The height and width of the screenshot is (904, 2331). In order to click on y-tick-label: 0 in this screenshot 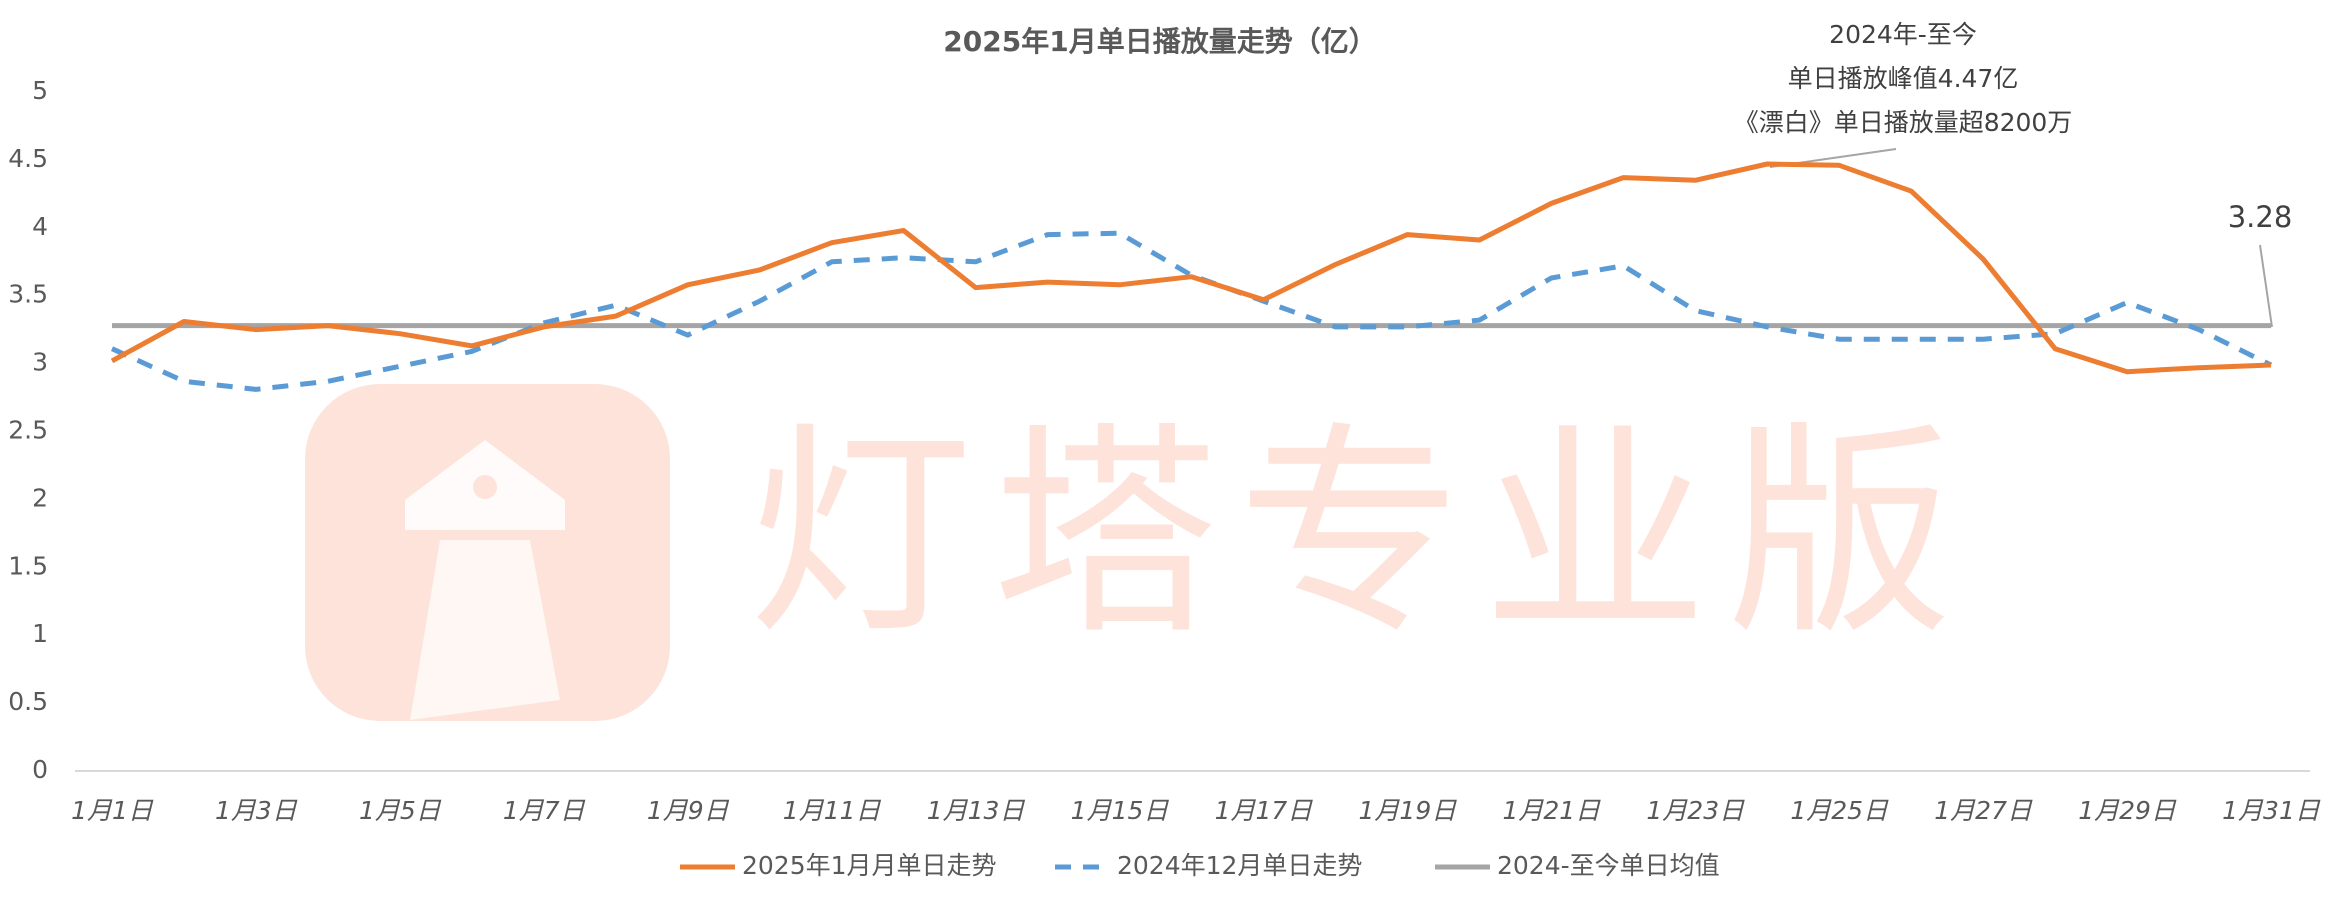, I will do `click(40, 769)`.